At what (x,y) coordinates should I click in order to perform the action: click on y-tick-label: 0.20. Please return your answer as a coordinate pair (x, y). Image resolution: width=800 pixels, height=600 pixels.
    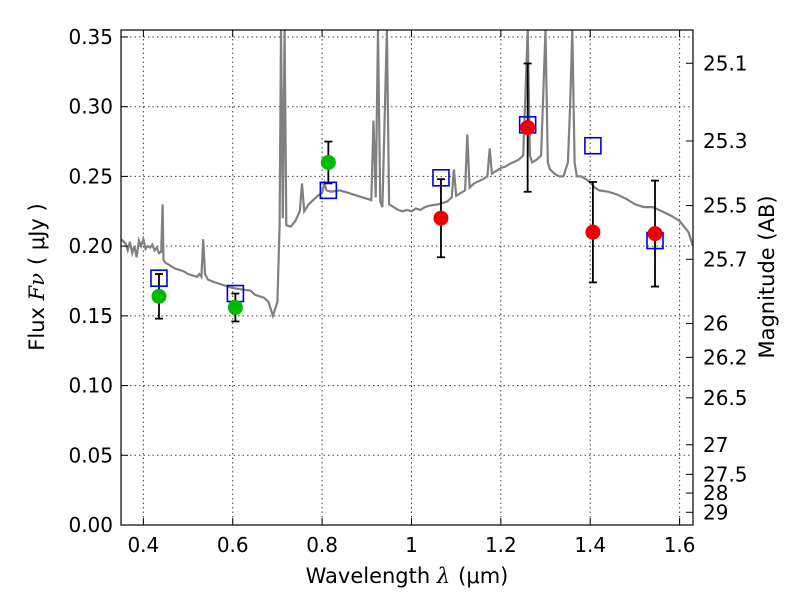
    Looking at the image, I should click on (90, 246).